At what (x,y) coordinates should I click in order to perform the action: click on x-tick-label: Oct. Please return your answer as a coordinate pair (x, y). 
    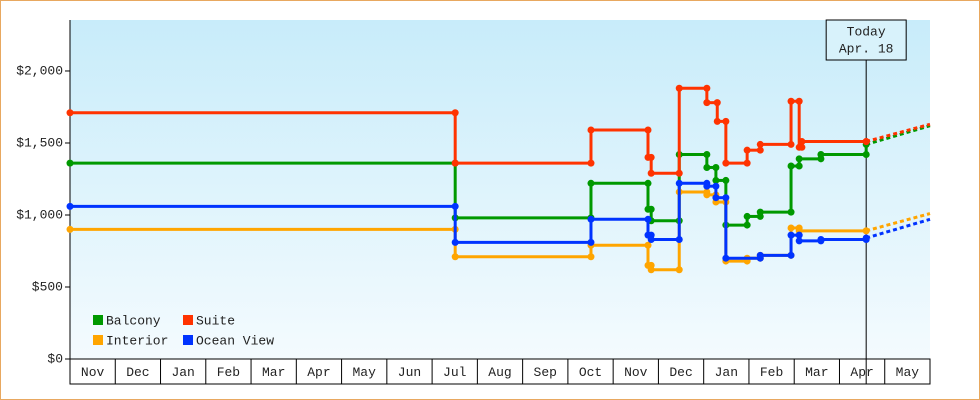
    Looking at the image, I should click on (590, 372).